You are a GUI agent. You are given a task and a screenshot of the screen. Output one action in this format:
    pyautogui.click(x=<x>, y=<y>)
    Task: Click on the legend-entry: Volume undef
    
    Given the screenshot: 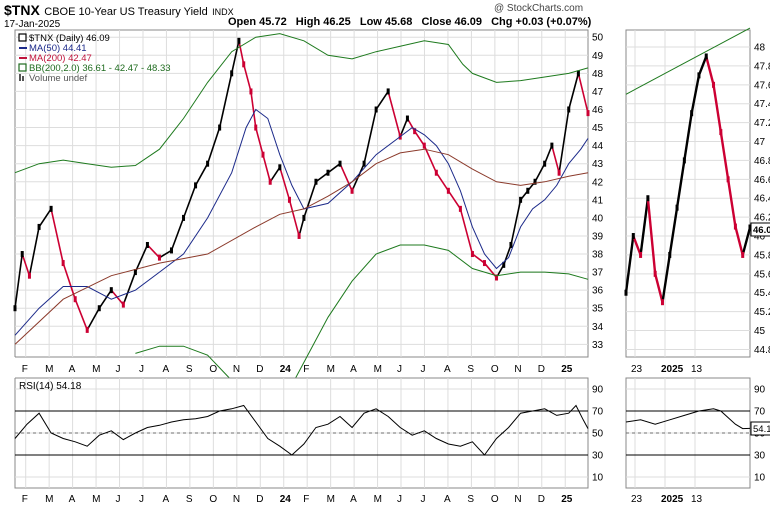 What is the action you would take?
    pyautogui.click(x=58, y=78)
    